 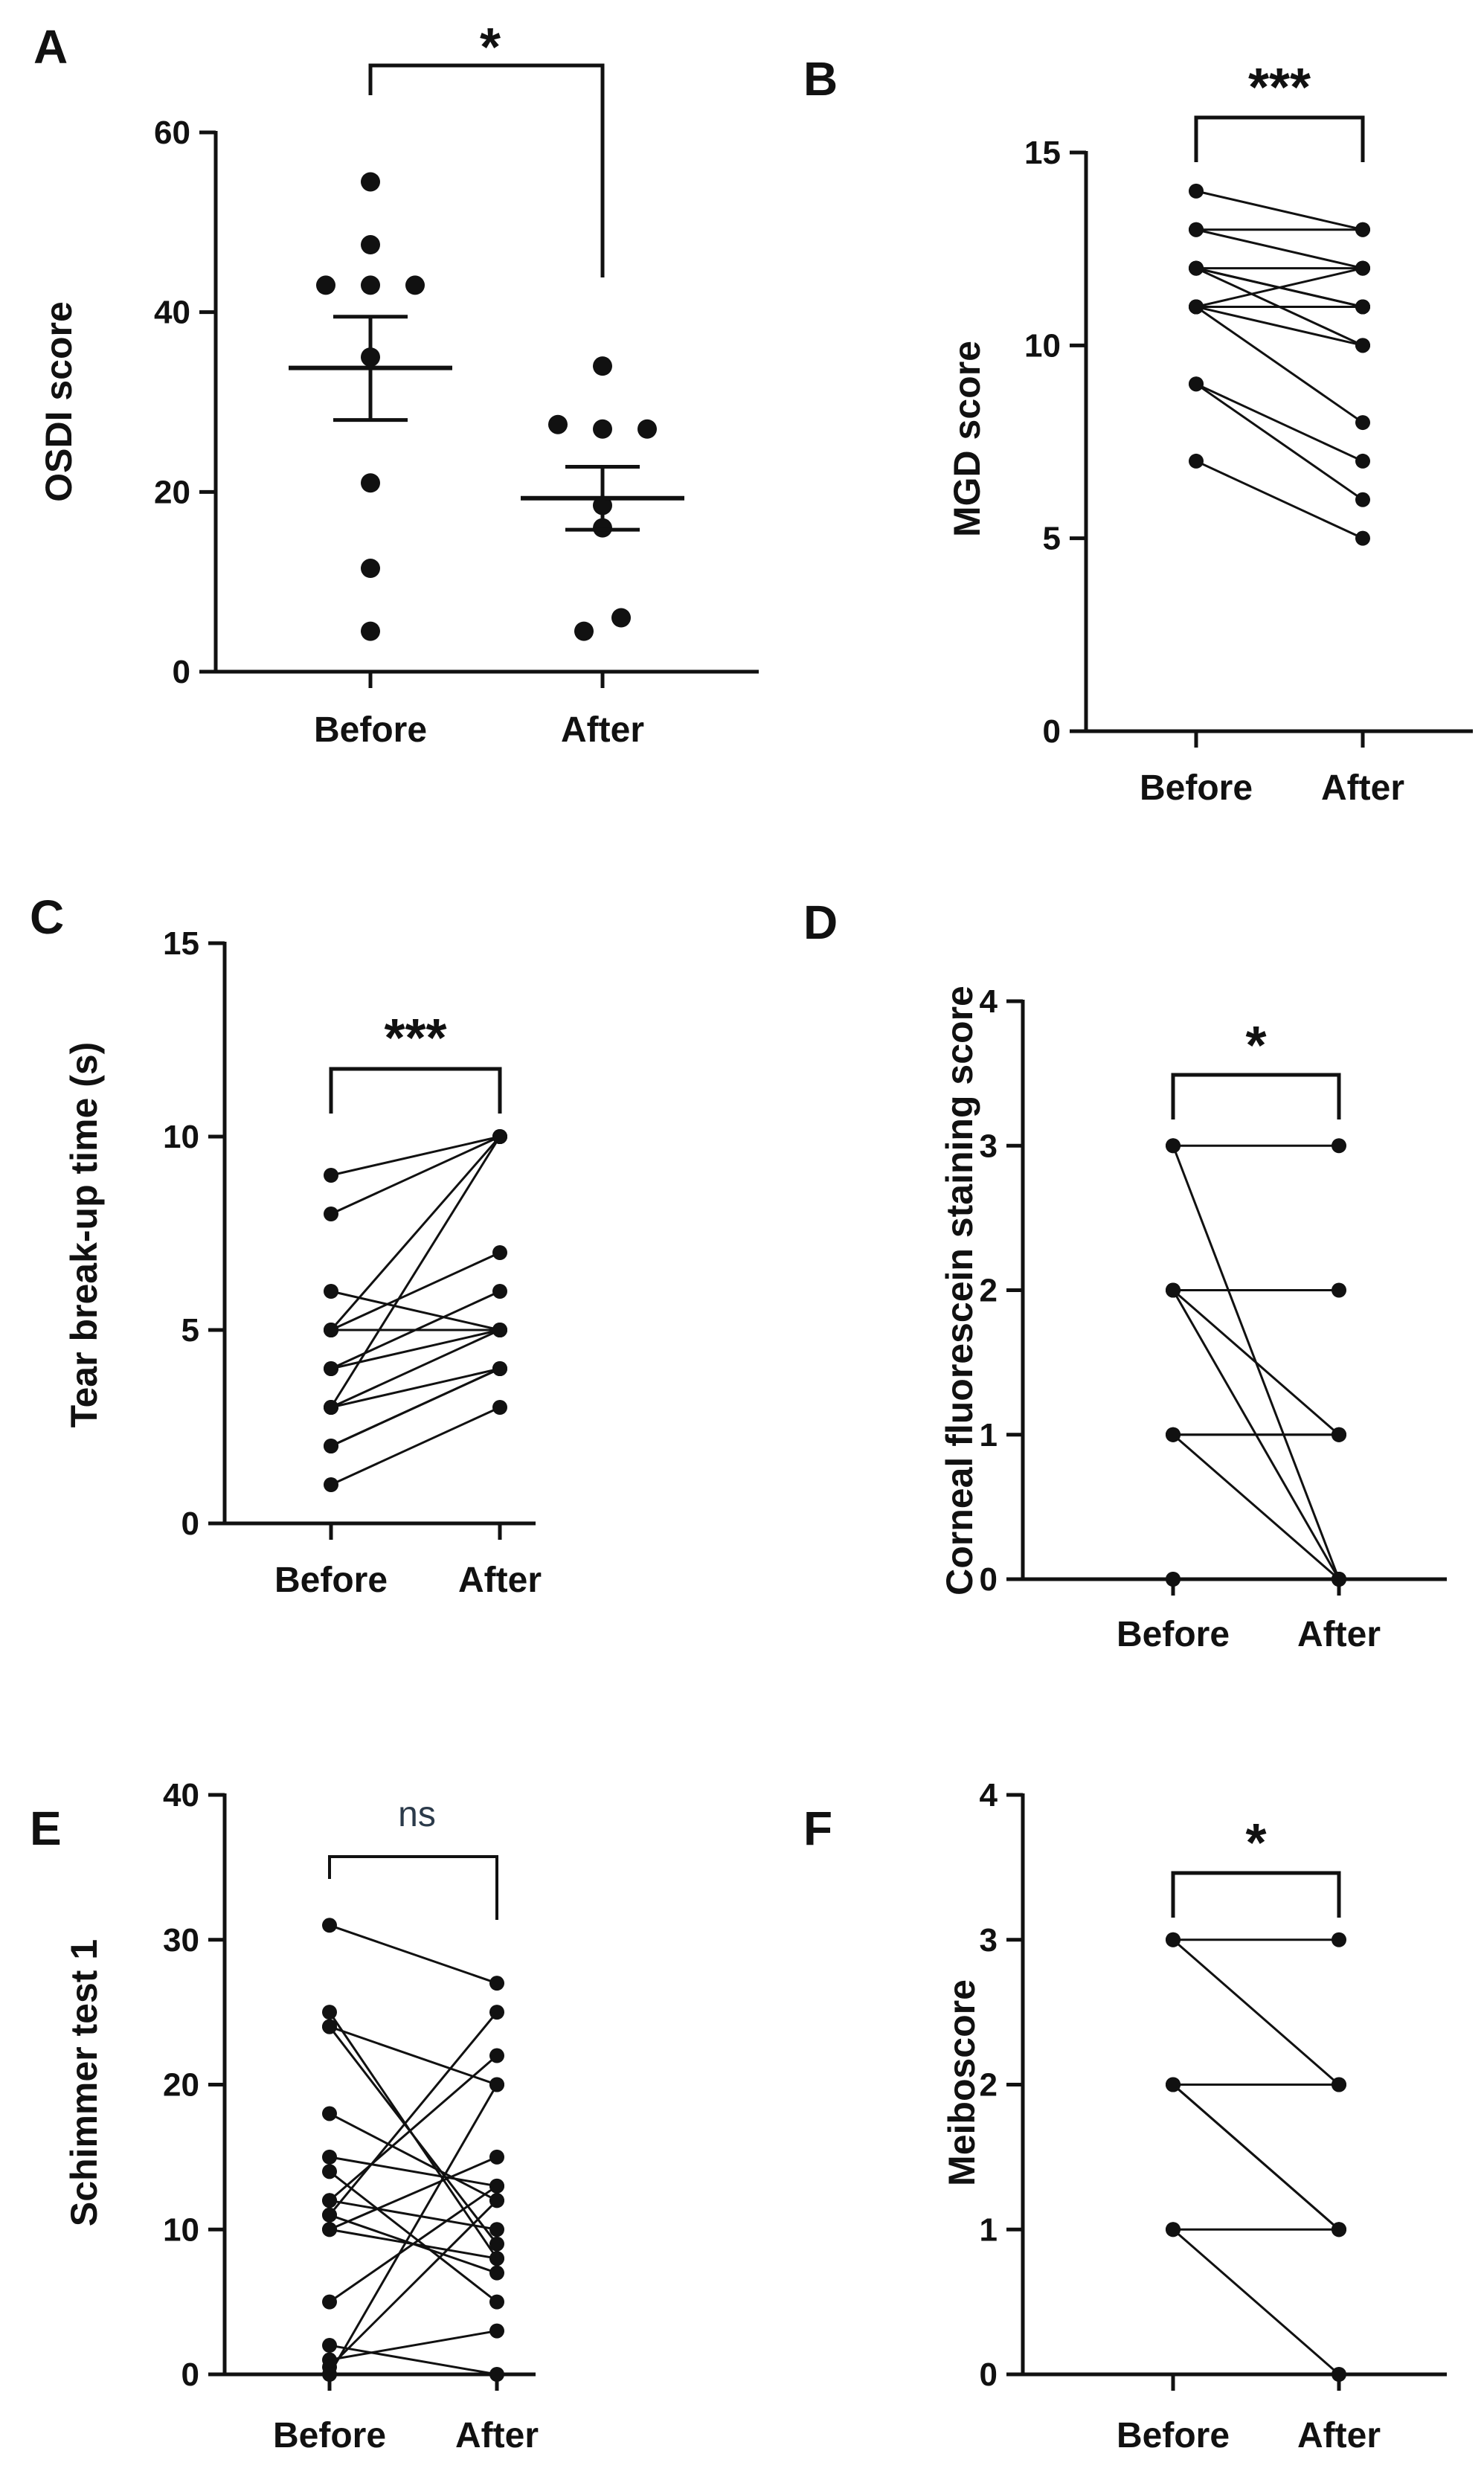 I want to click on panel-b-y-axis-title: MGD score, so click(x=967, y=439).